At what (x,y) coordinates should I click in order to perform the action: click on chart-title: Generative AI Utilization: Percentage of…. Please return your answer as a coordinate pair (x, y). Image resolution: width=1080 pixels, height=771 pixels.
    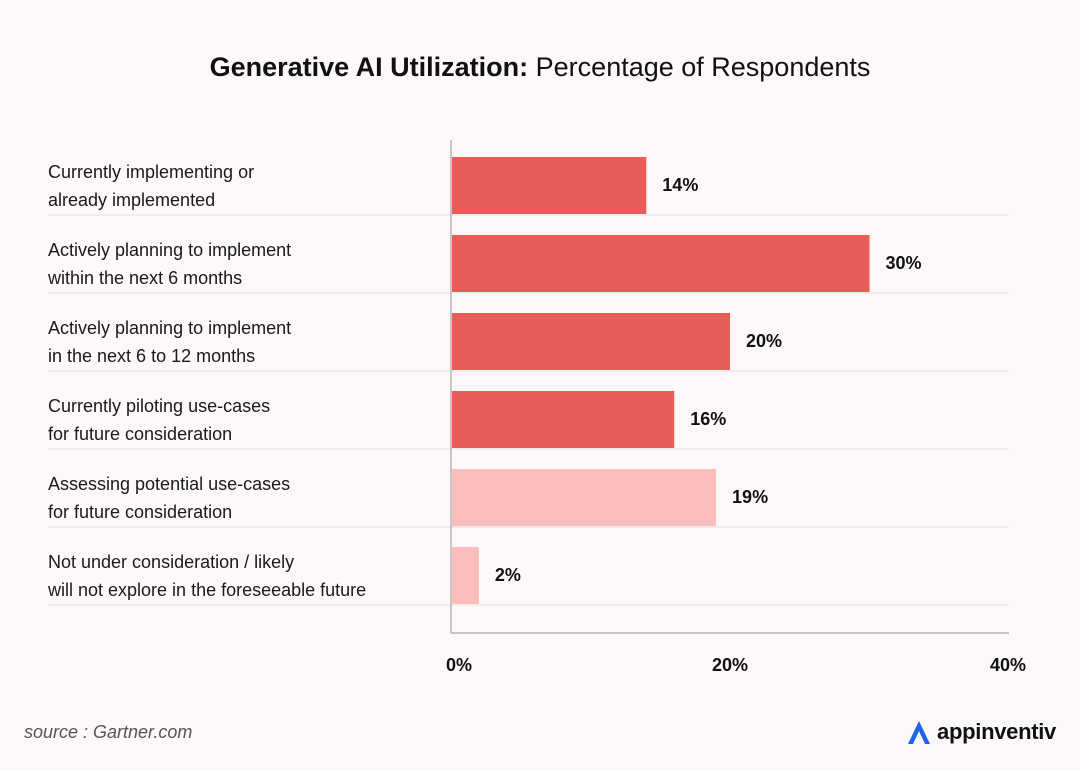
    Looking at the image, I should click on (540, 67).